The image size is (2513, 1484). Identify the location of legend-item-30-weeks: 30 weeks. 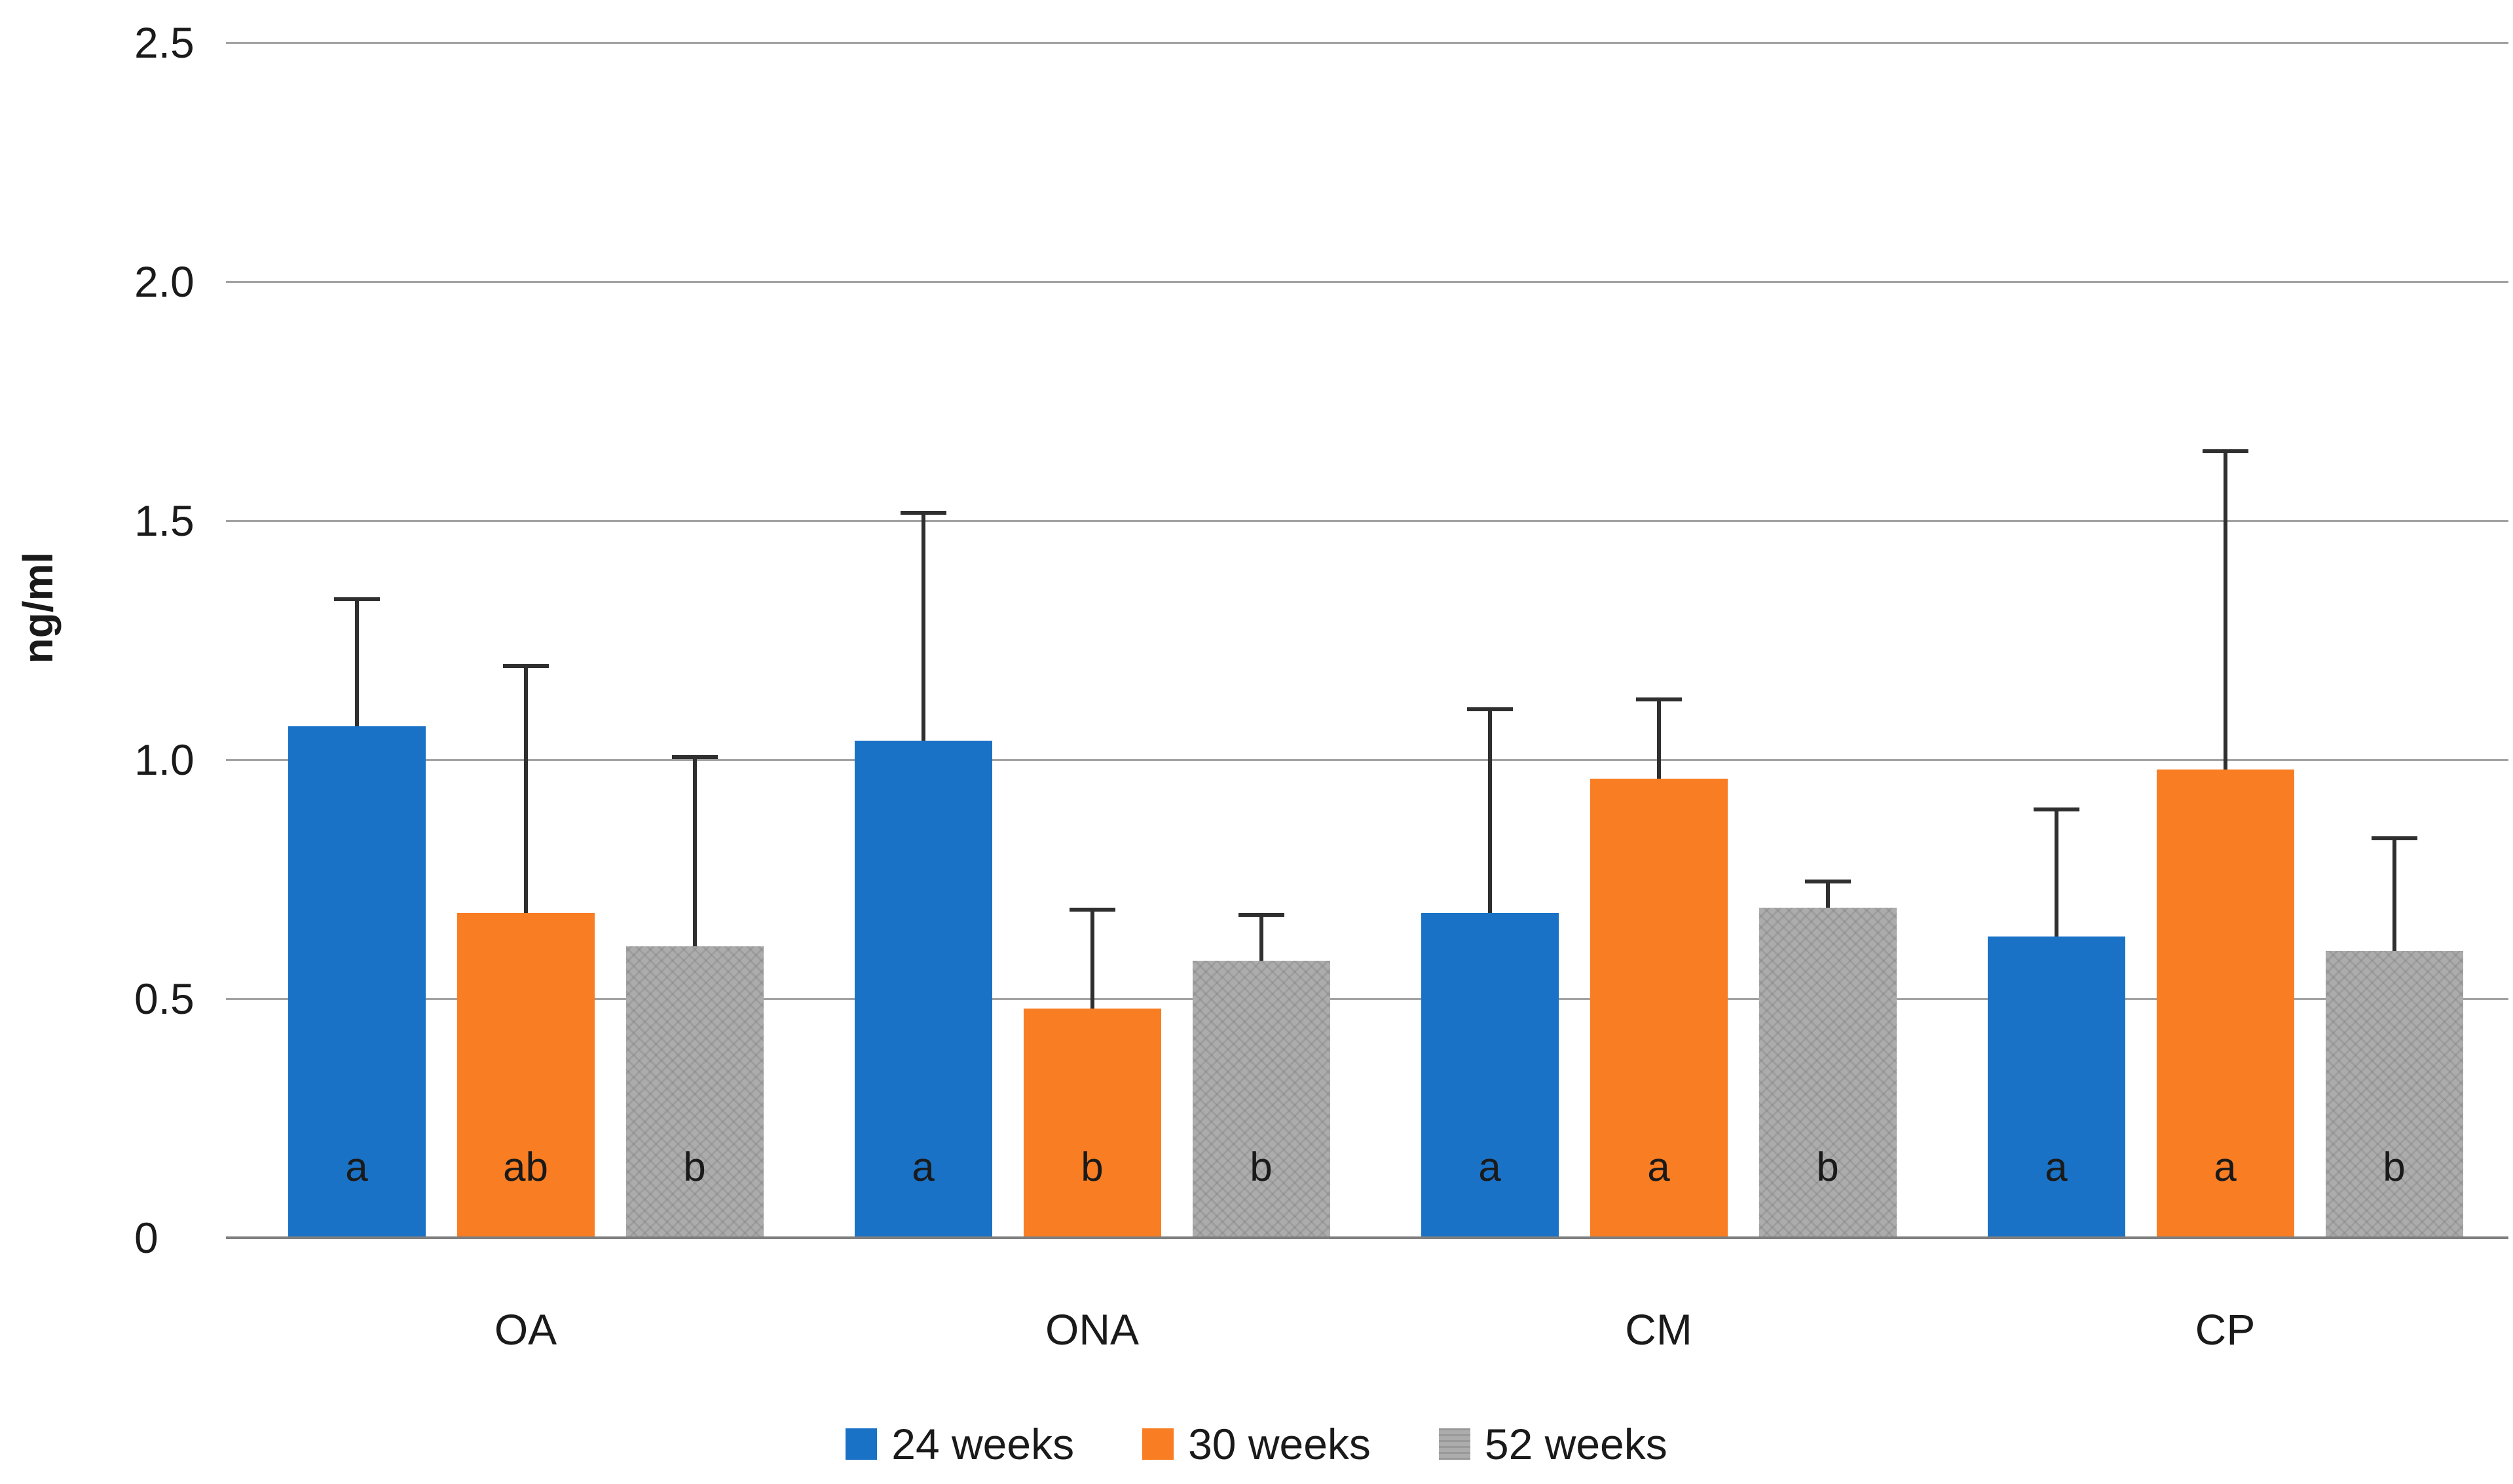
(1256, 1444).